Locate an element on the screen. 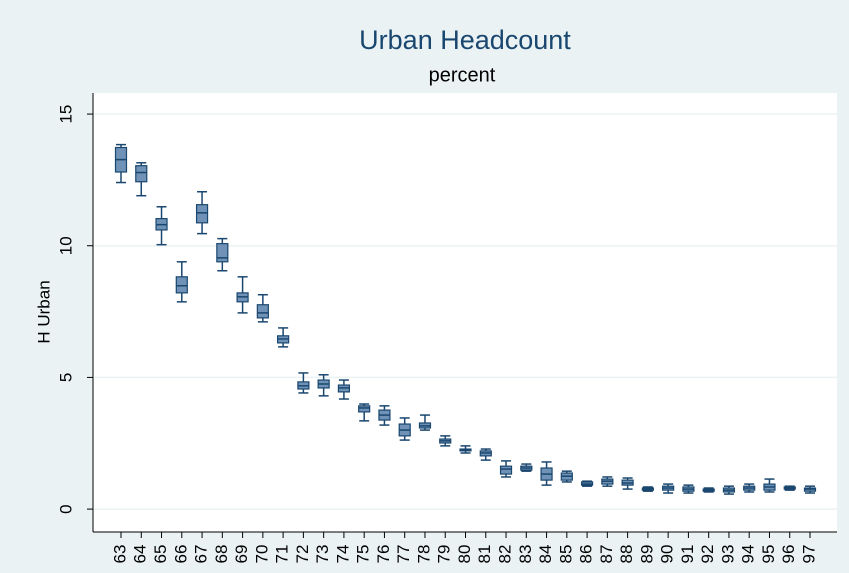 This screenshot has height=573, width=849. x-tick-label: 89 is located at coordinates (646, 554).